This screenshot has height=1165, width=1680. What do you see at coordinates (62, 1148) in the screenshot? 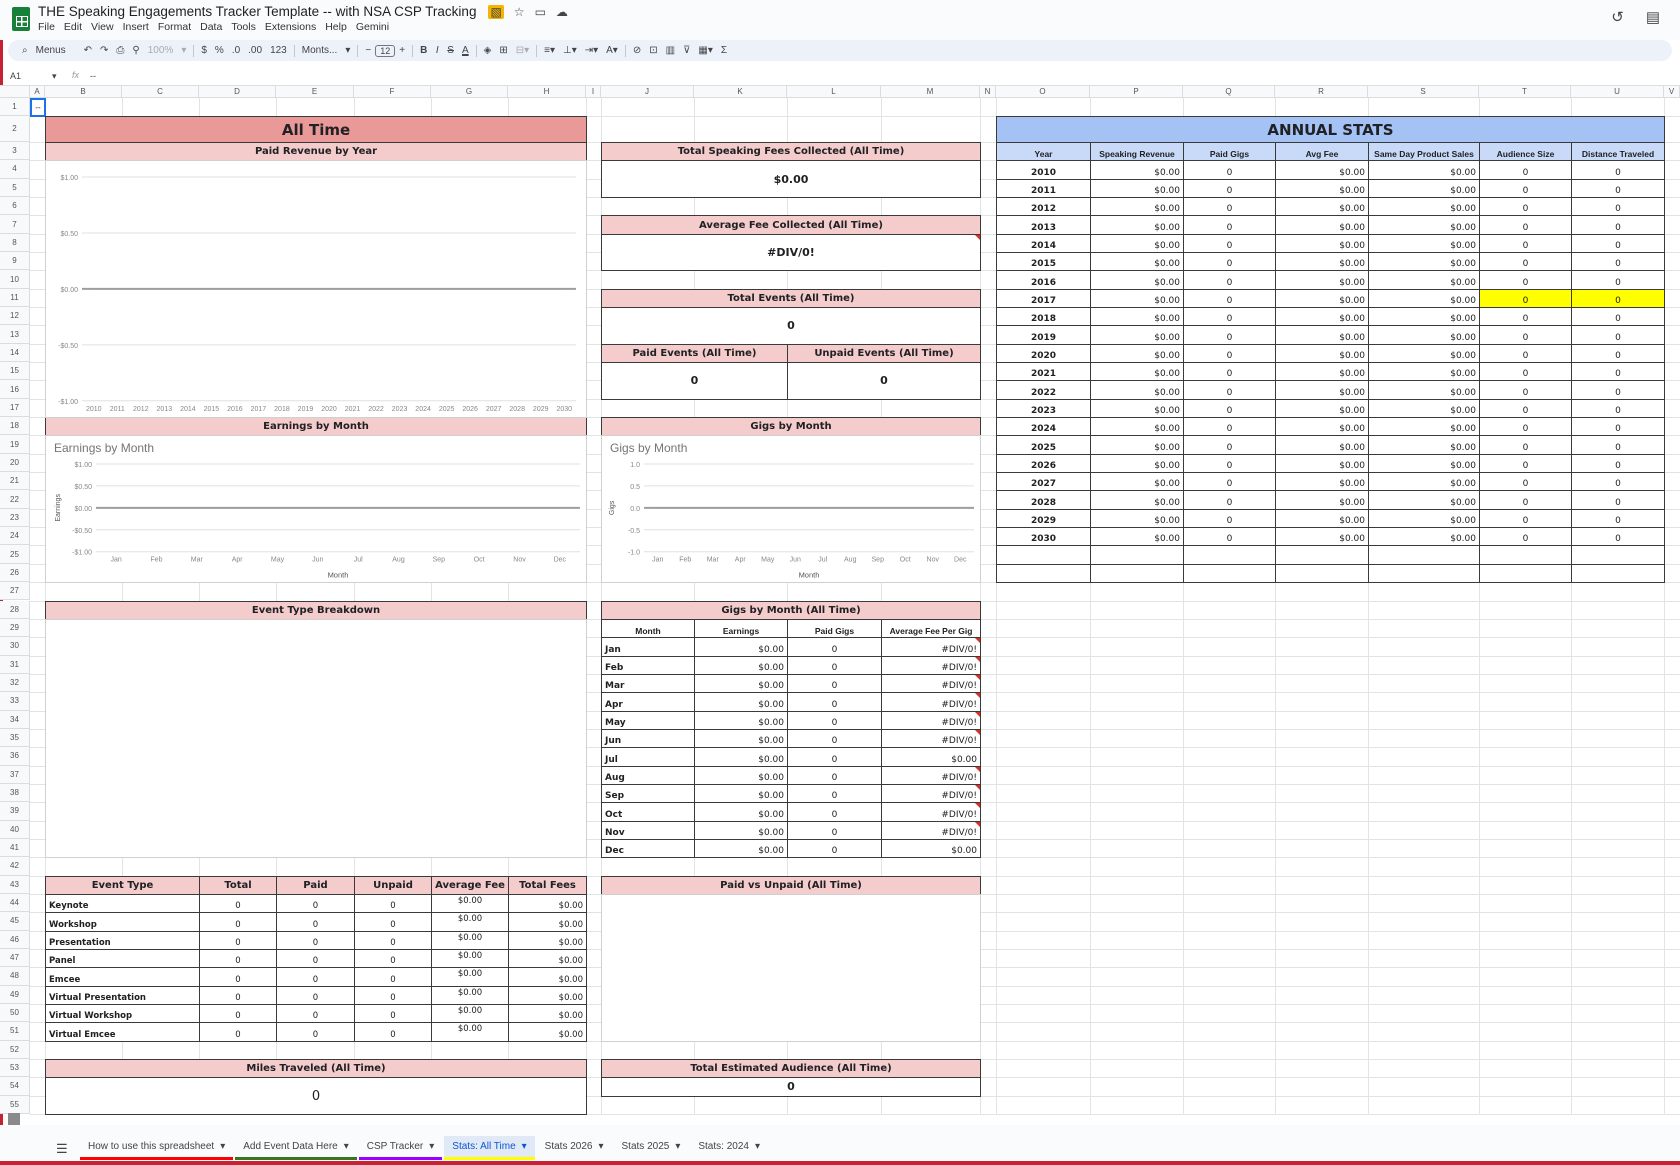
I see `all-sheets-menu-icon: ☰` at bounding box center [62, 1148].